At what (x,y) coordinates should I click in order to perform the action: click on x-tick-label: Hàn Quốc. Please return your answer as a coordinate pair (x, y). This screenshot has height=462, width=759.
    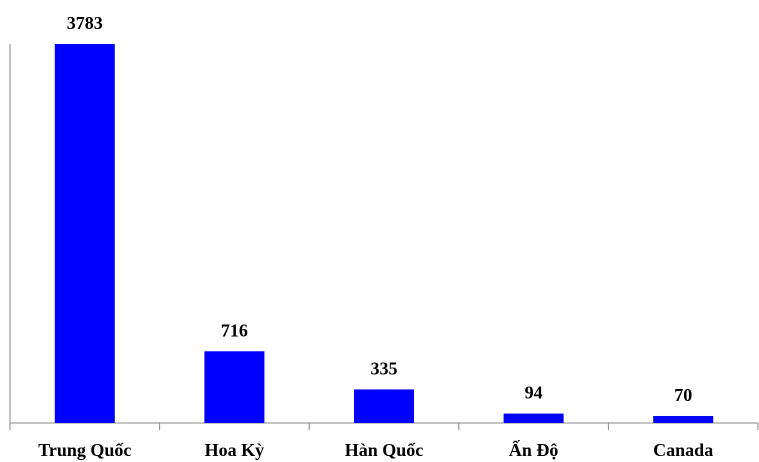
    Looking at the image, I should click on (384, 450).